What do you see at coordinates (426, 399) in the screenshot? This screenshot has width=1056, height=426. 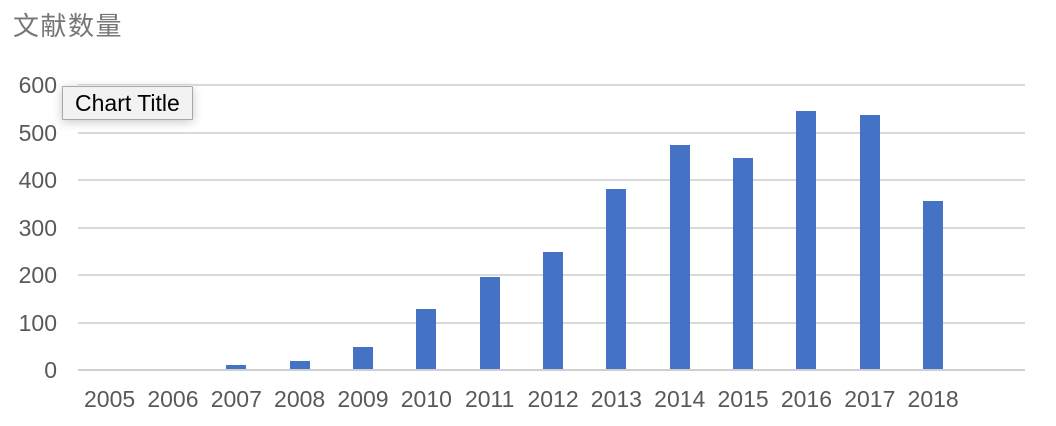 I see `x-axis-label: 2010` at bounding box center [426, 399].